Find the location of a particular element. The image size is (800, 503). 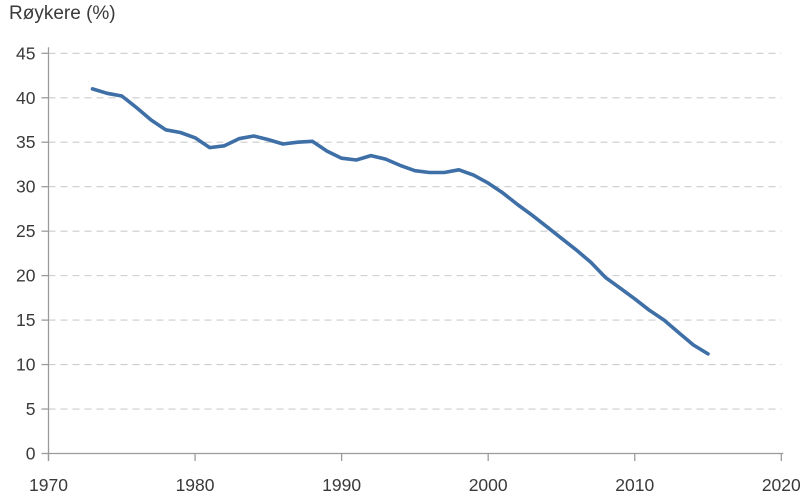

x-tick-label-2020: 2020 is located at coordinates (781, 485).